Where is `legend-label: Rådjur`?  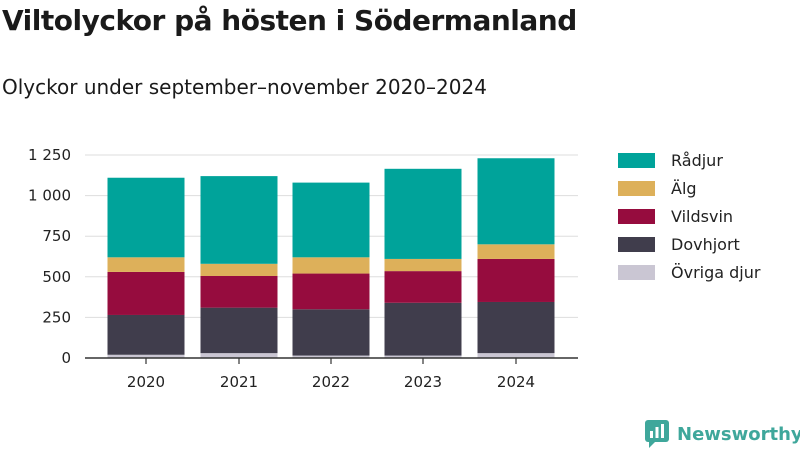
legend-label: Rådjur is located at coordinates (697, 160).